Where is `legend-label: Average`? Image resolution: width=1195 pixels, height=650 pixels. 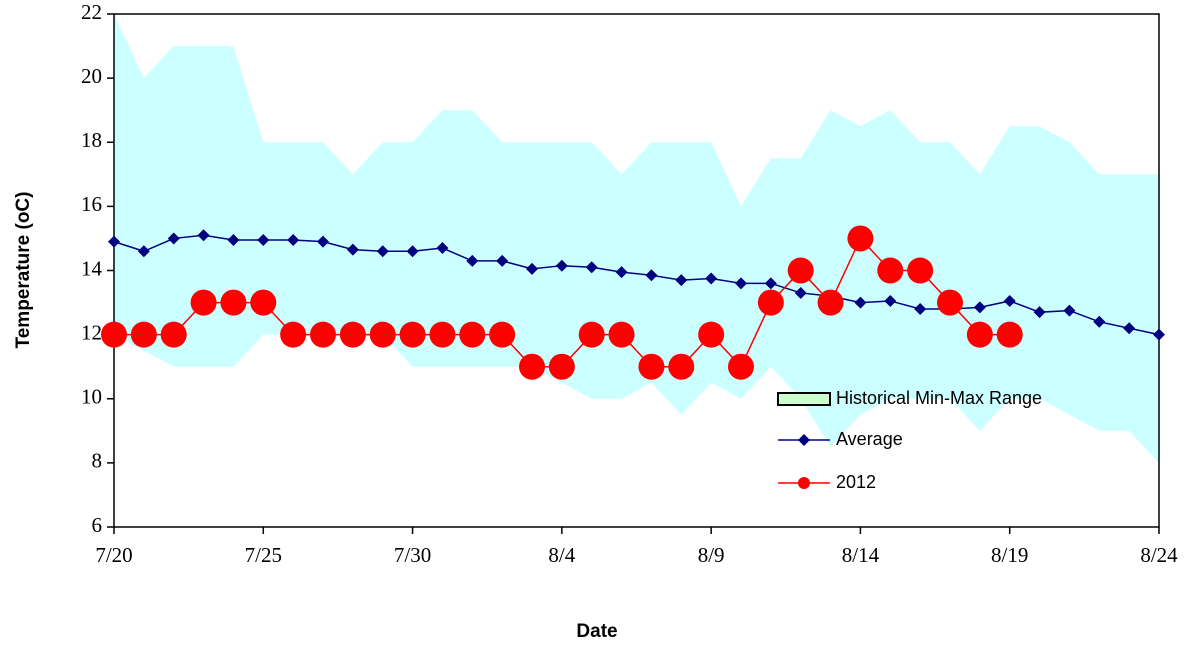 legend-label: Average is located at coordinates (869, 439).